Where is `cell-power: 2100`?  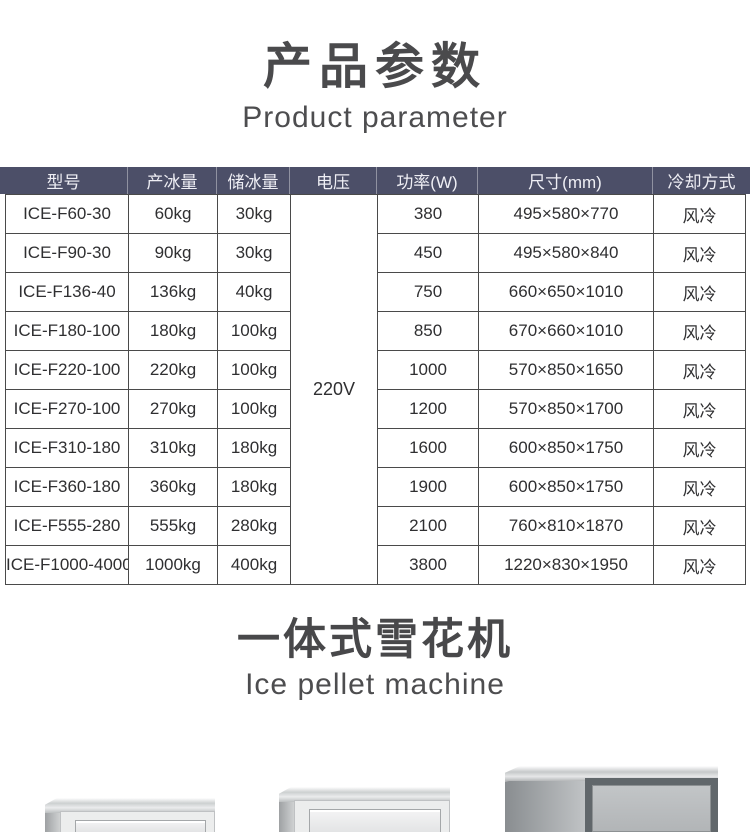
cell-power: 2100 is located at coordinates (428, 526).